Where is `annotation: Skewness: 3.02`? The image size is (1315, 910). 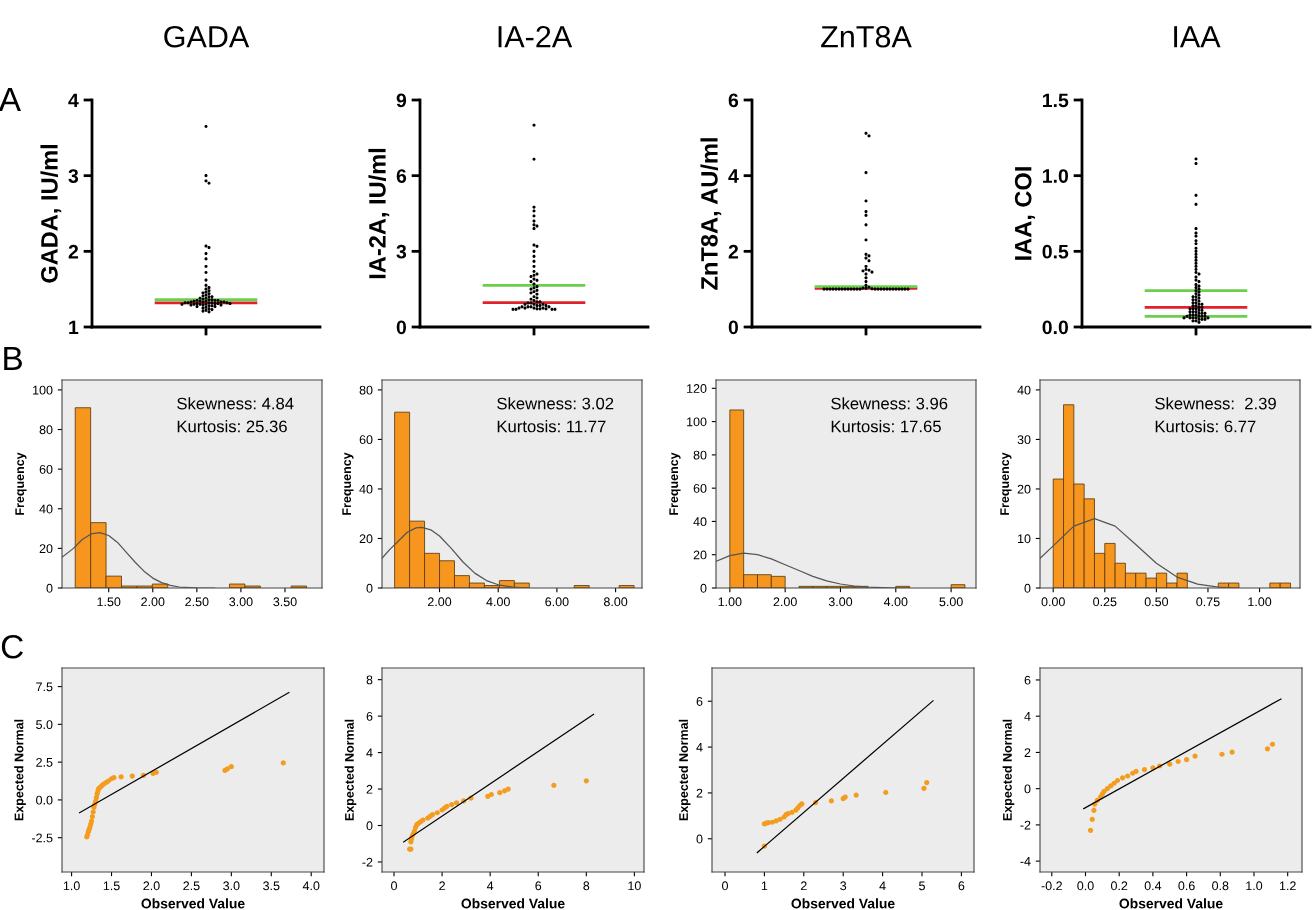
annotation: Skewness: 3.02 is located at coordinates (555, 403).